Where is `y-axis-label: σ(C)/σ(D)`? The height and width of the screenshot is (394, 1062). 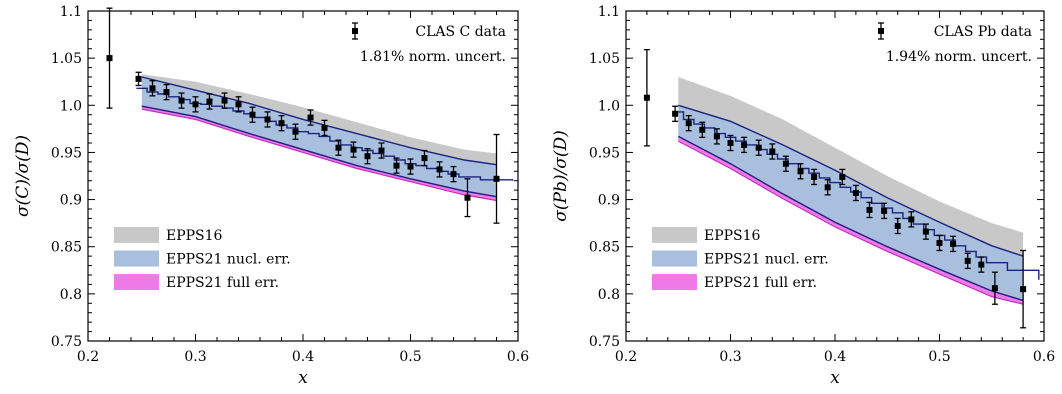 y-axis-label: σ(C)/σ(D) is located at coordinates (23, 176).